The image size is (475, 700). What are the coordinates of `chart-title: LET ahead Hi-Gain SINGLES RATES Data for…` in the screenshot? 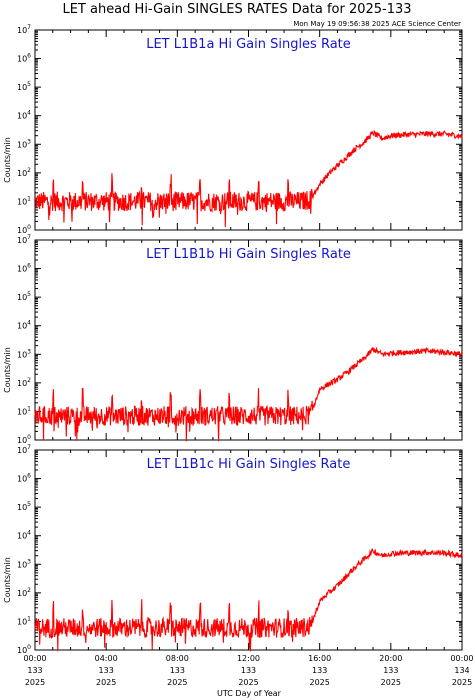 It's located at (236, 9).